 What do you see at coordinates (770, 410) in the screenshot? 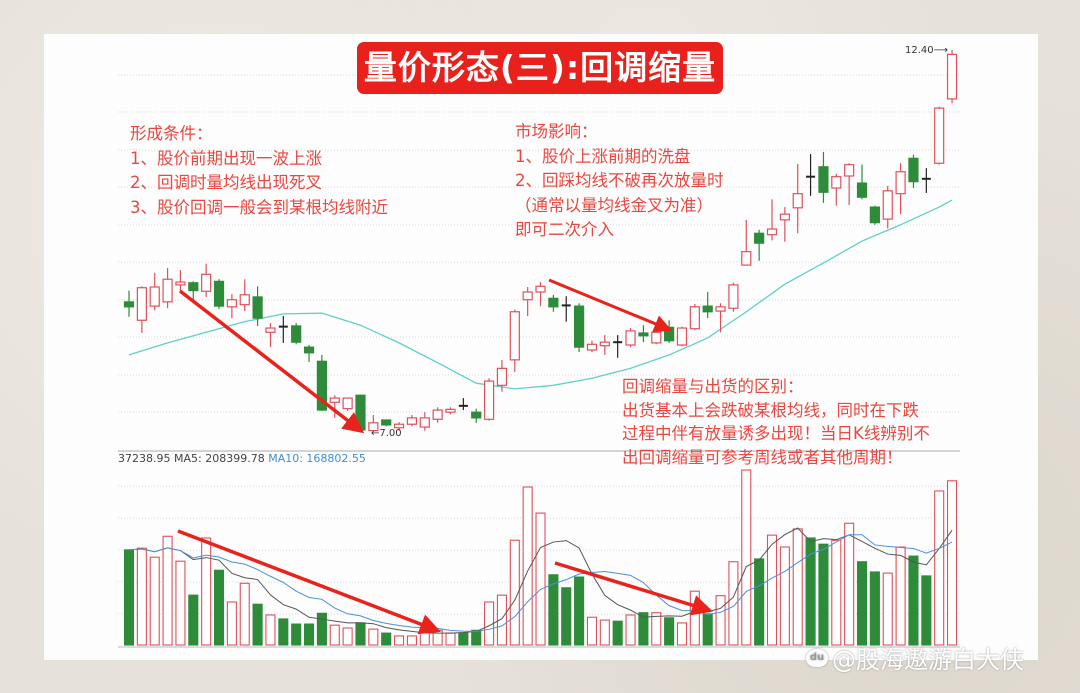
I see `note-line: 出货基本上会跌破某根均线，同时在下跌` at bounding box center [770, 410].